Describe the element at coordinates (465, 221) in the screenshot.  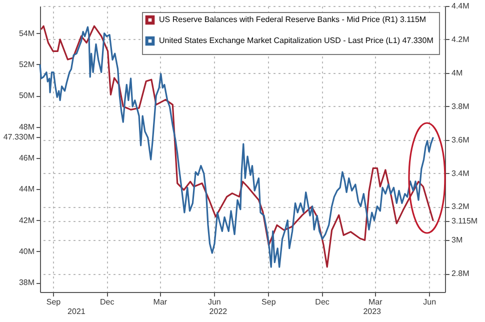
I see `y2-tick-label: 3.115M` at that location.